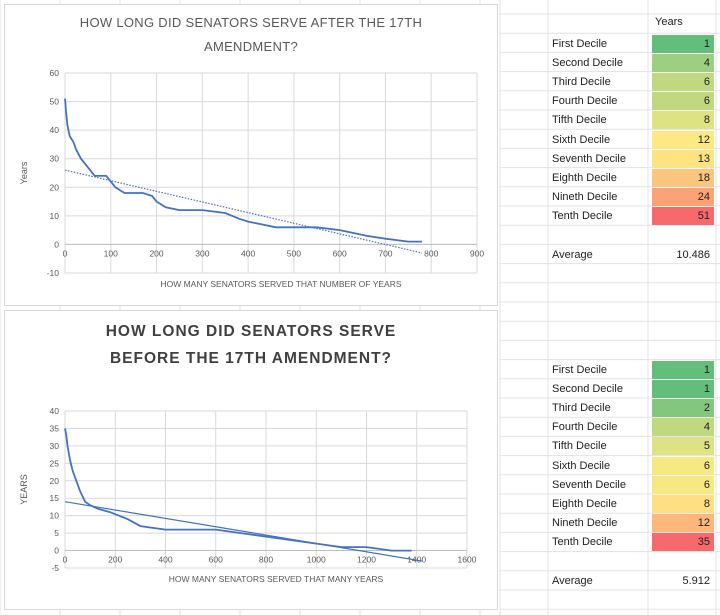  What do you see at coordinates (111, 253) in the screenshot?
I see `after-x-tick-label: 100` at bounding box center [111, 253].